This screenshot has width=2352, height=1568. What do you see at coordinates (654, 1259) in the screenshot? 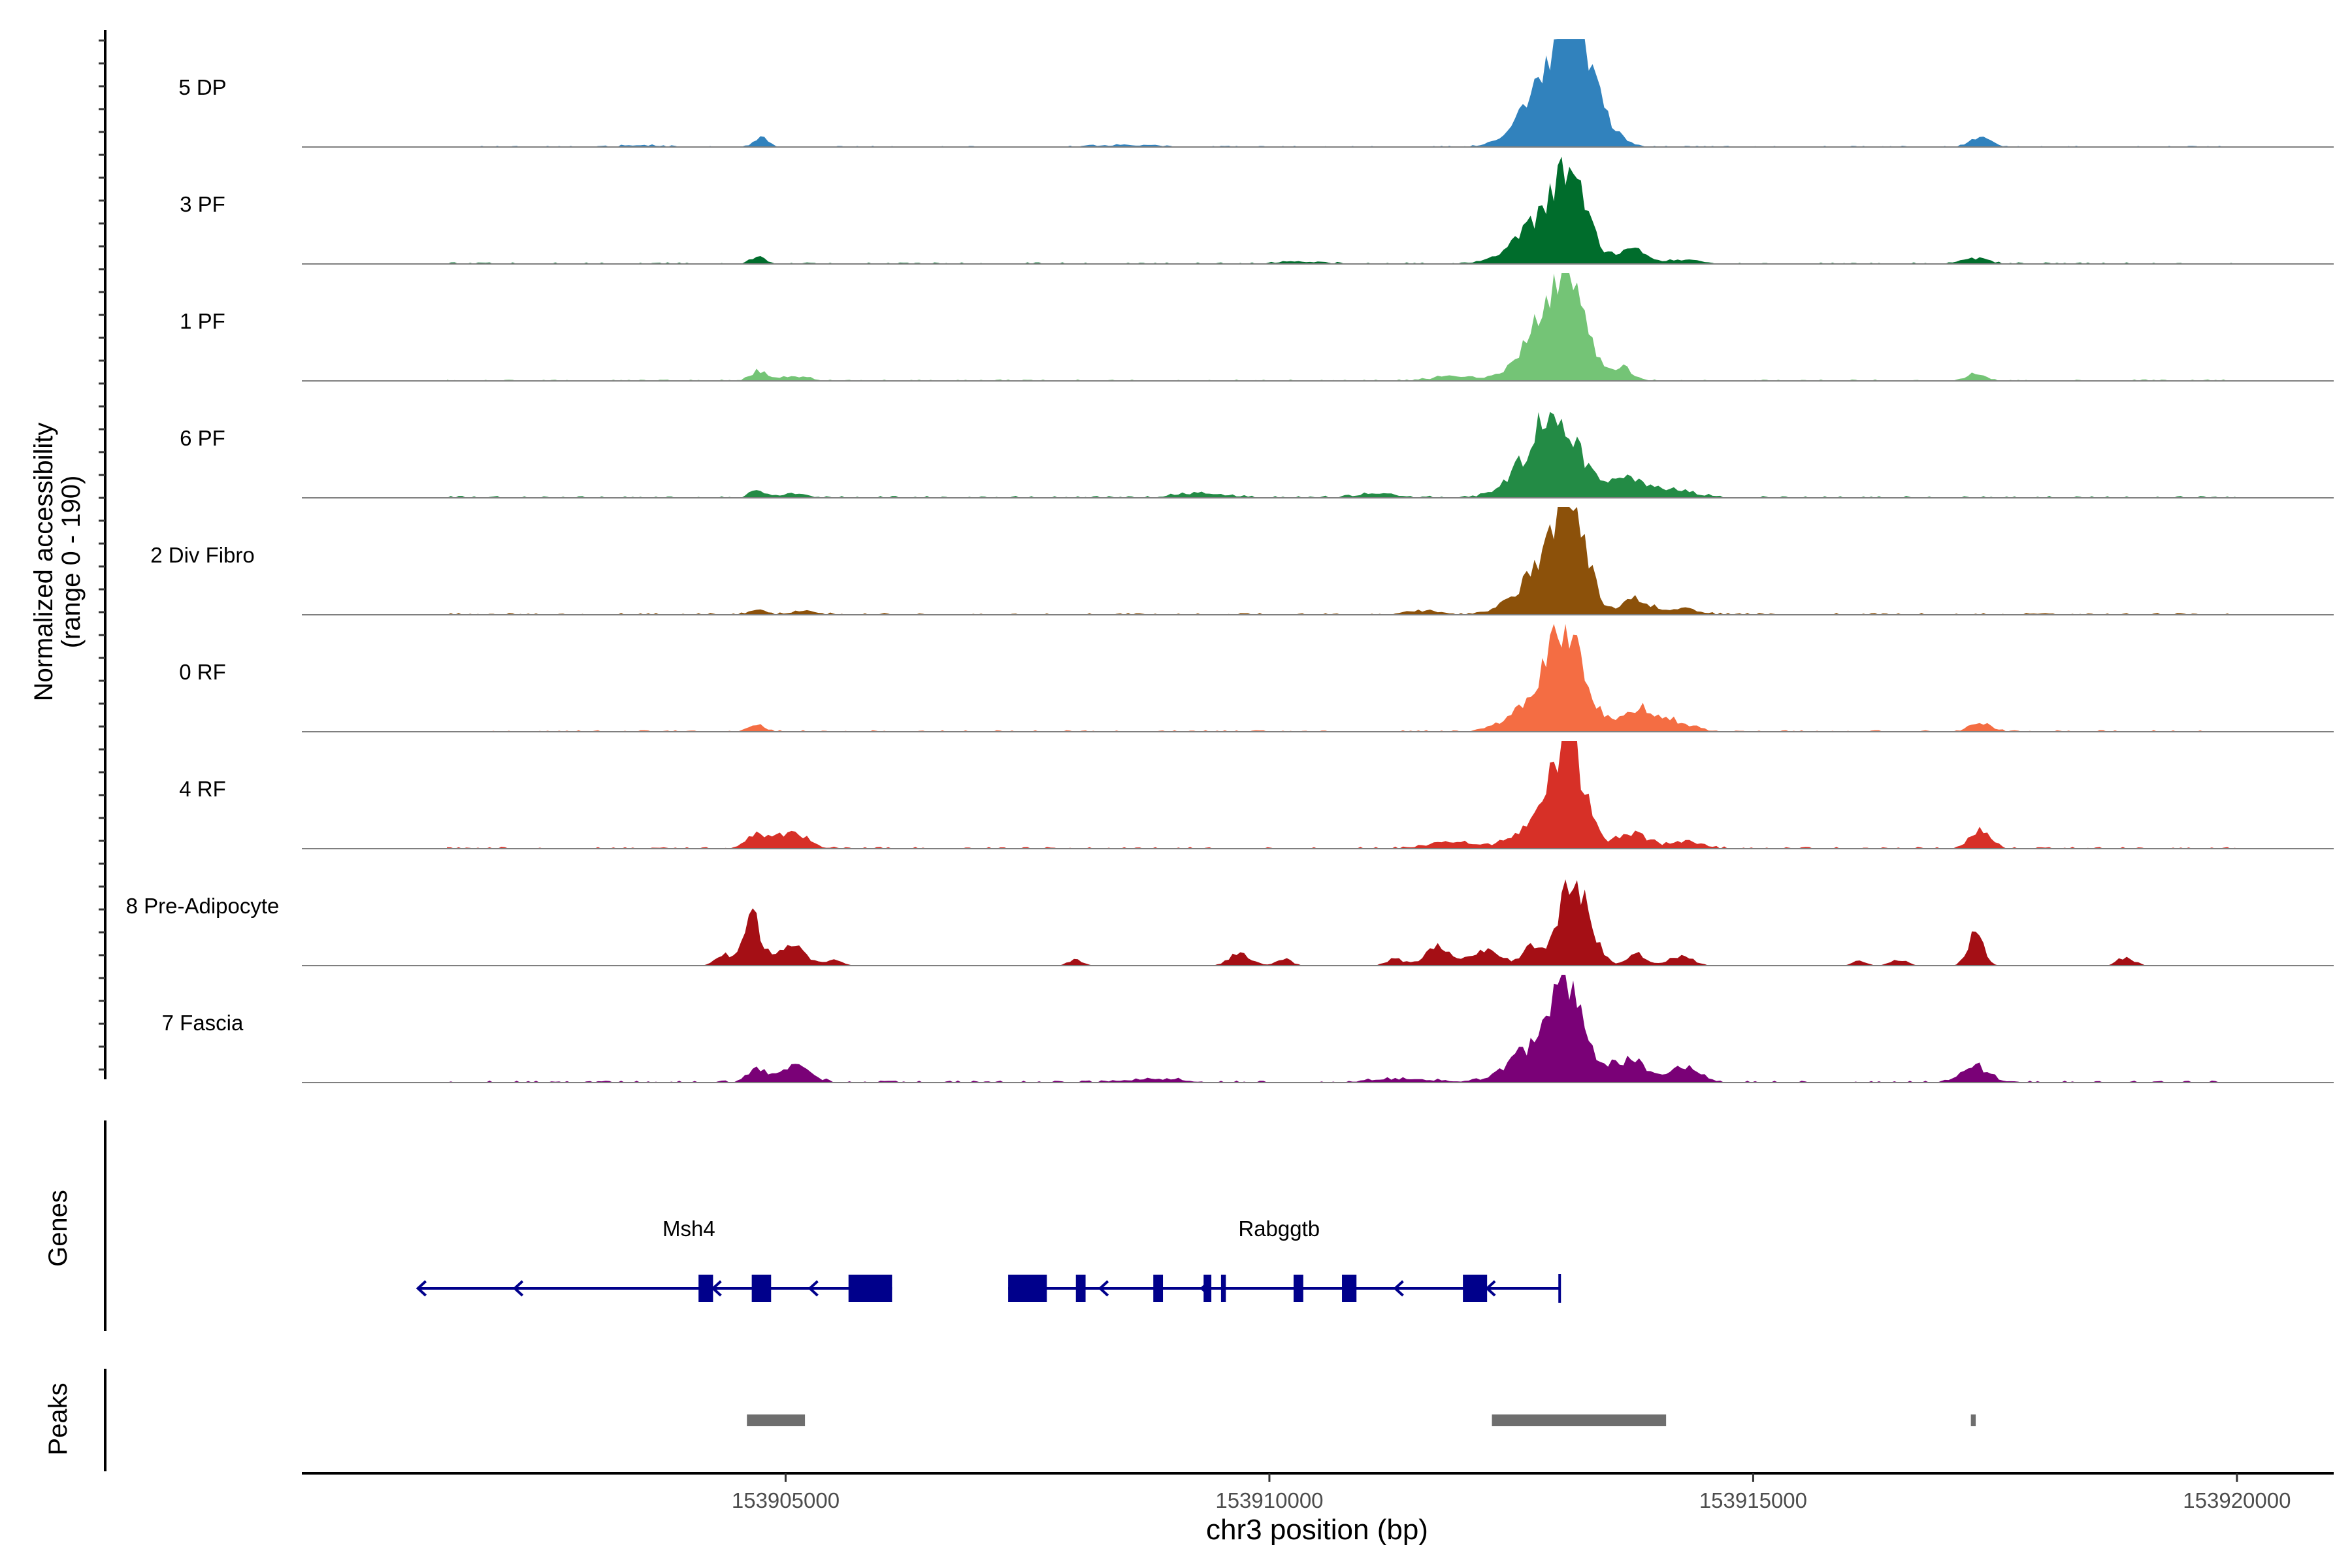
I see `gene-msh4: Msh4` at bounding box center [654, 1259].